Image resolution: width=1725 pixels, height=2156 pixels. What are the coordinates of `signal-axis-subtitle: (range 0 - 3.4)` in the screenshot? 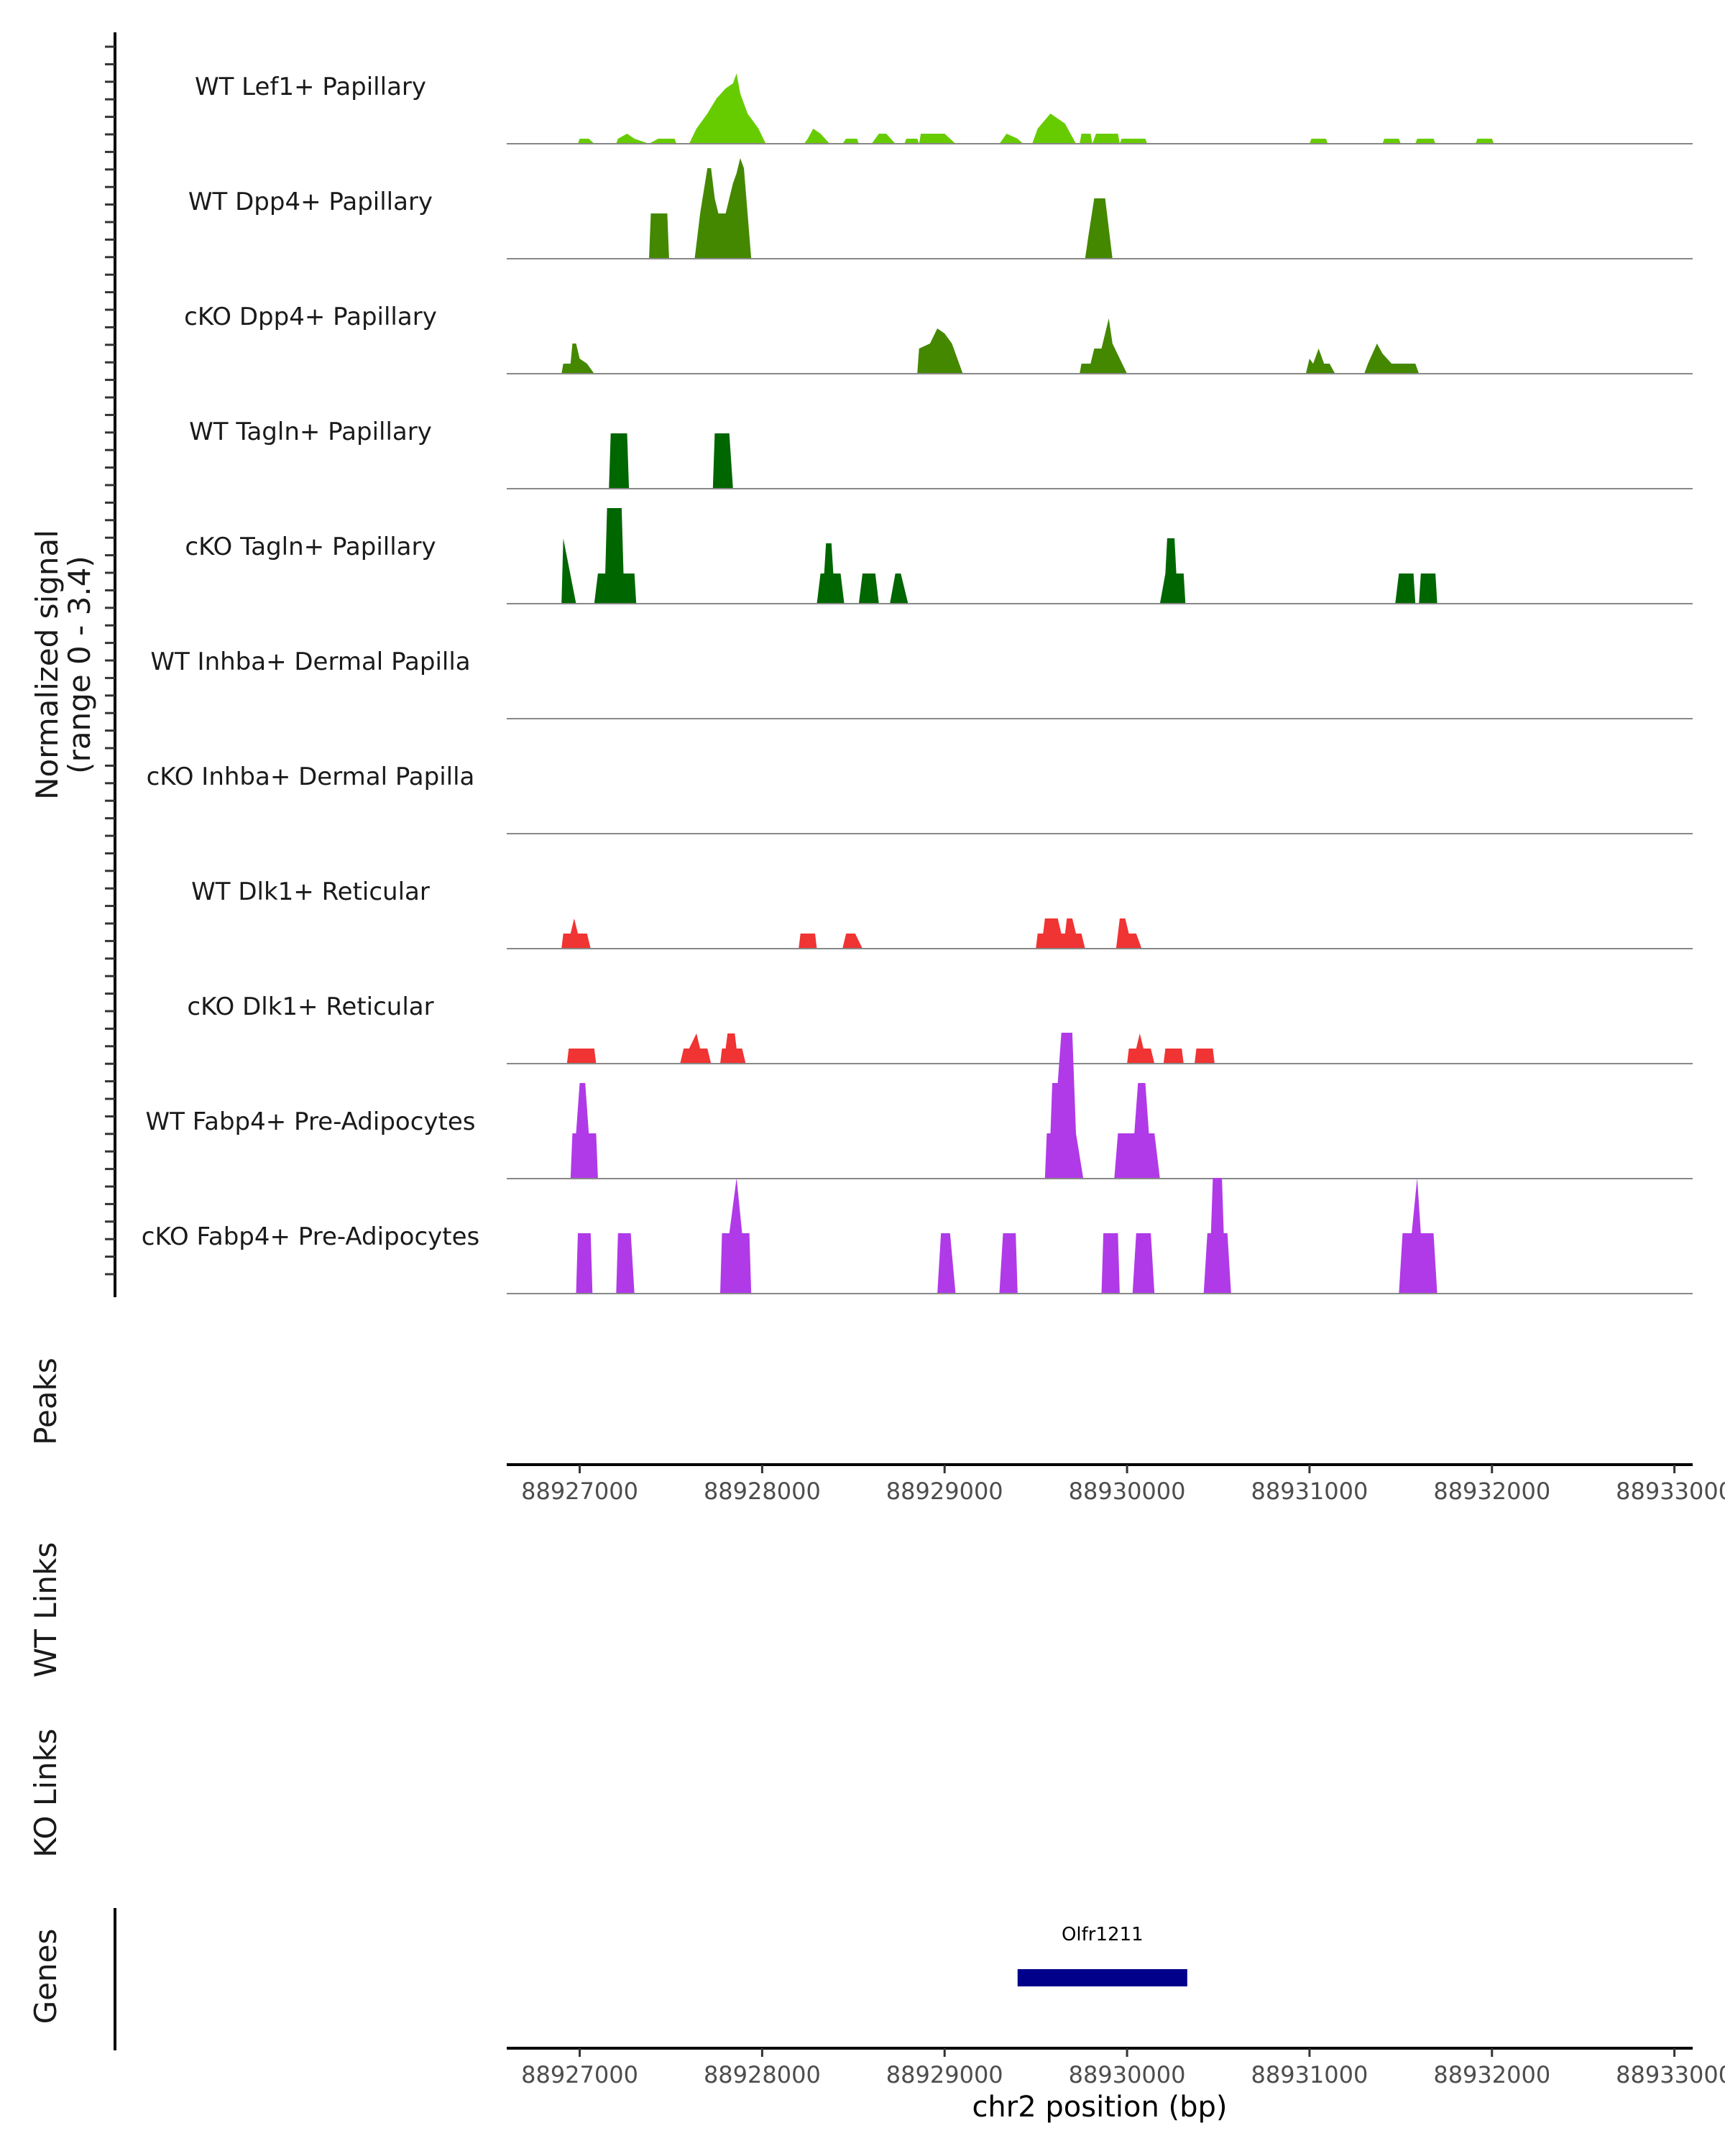 It's located at (79, 665).